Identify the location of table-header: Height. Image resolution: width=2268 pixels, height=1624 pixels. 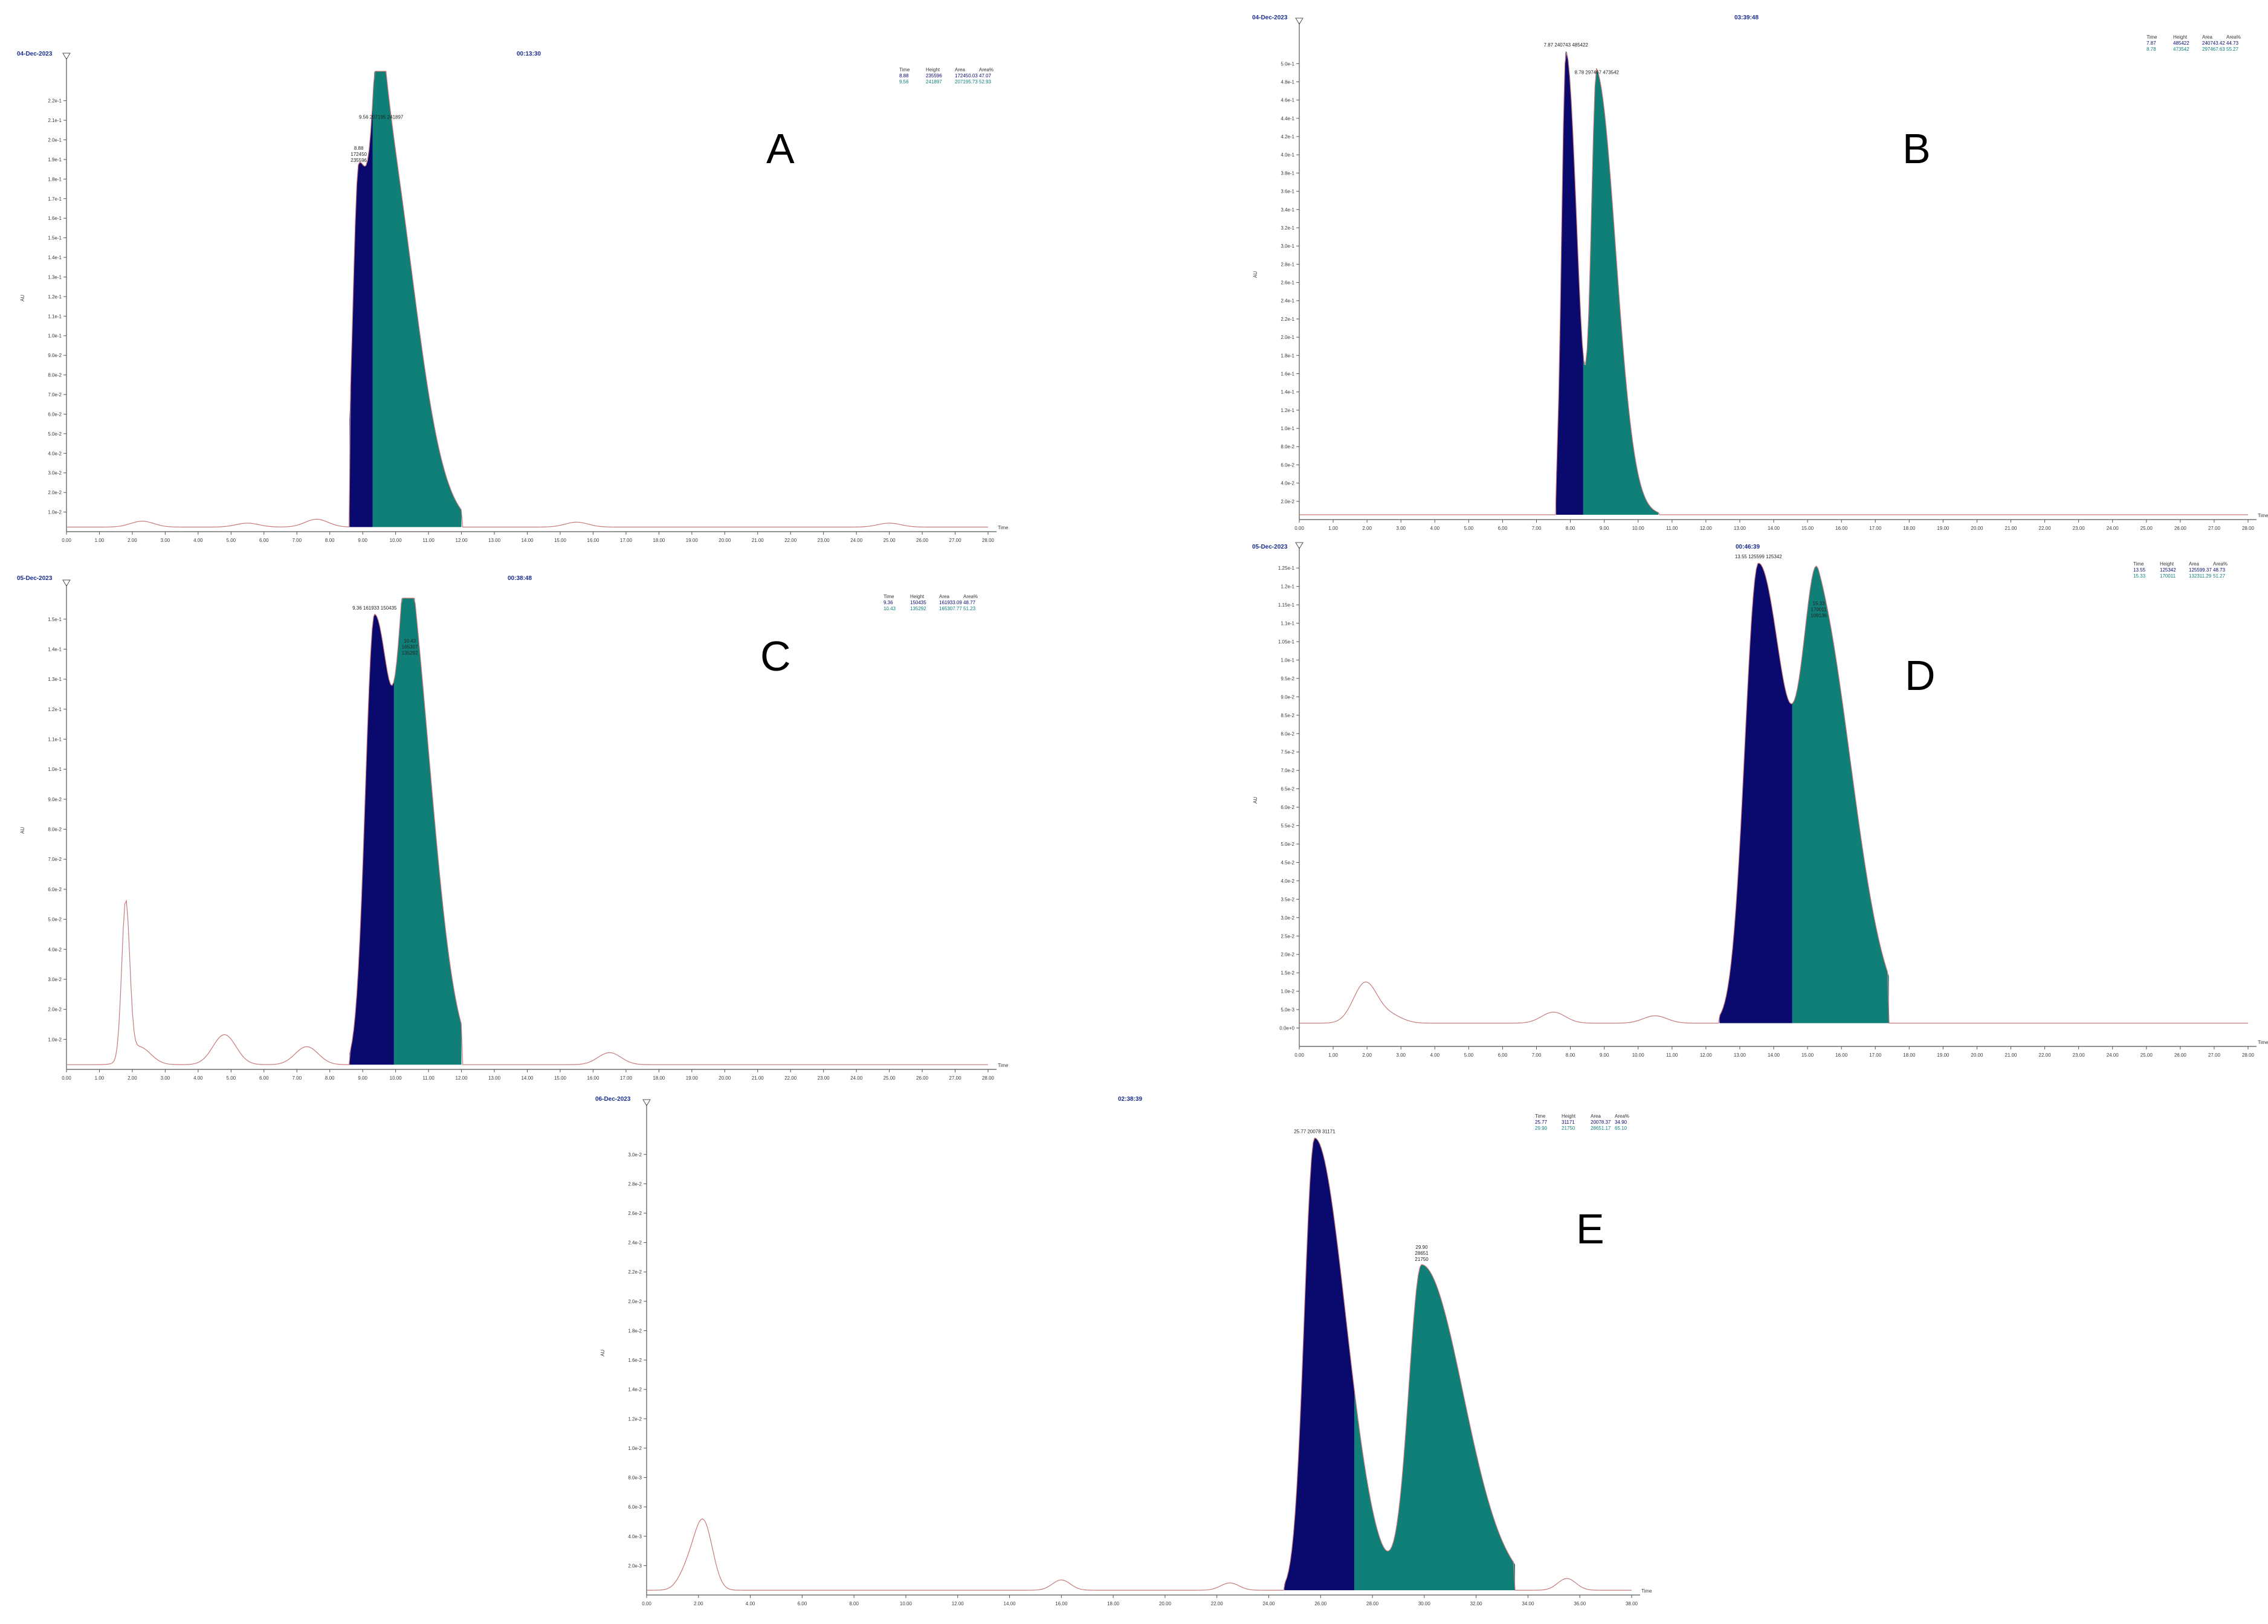
(1569, 1116).